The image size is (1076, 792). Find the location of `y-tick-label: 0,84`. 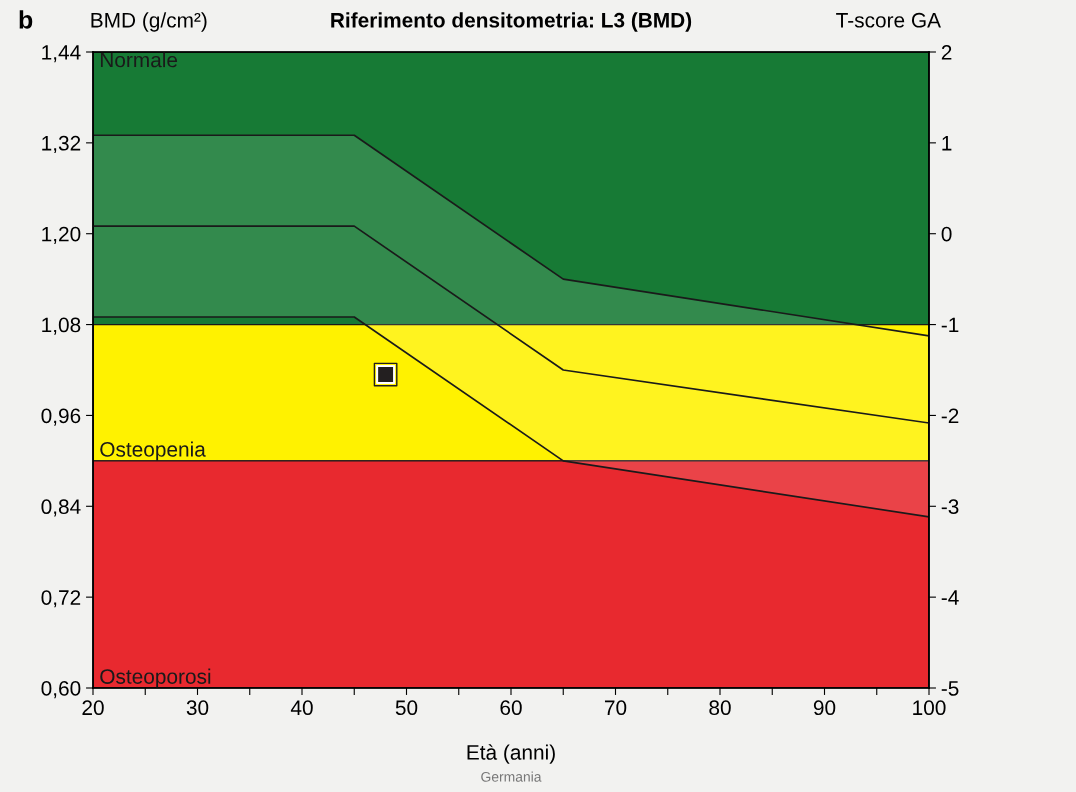

y-tick-label: 0,84 is located at coordinates (61, 508).